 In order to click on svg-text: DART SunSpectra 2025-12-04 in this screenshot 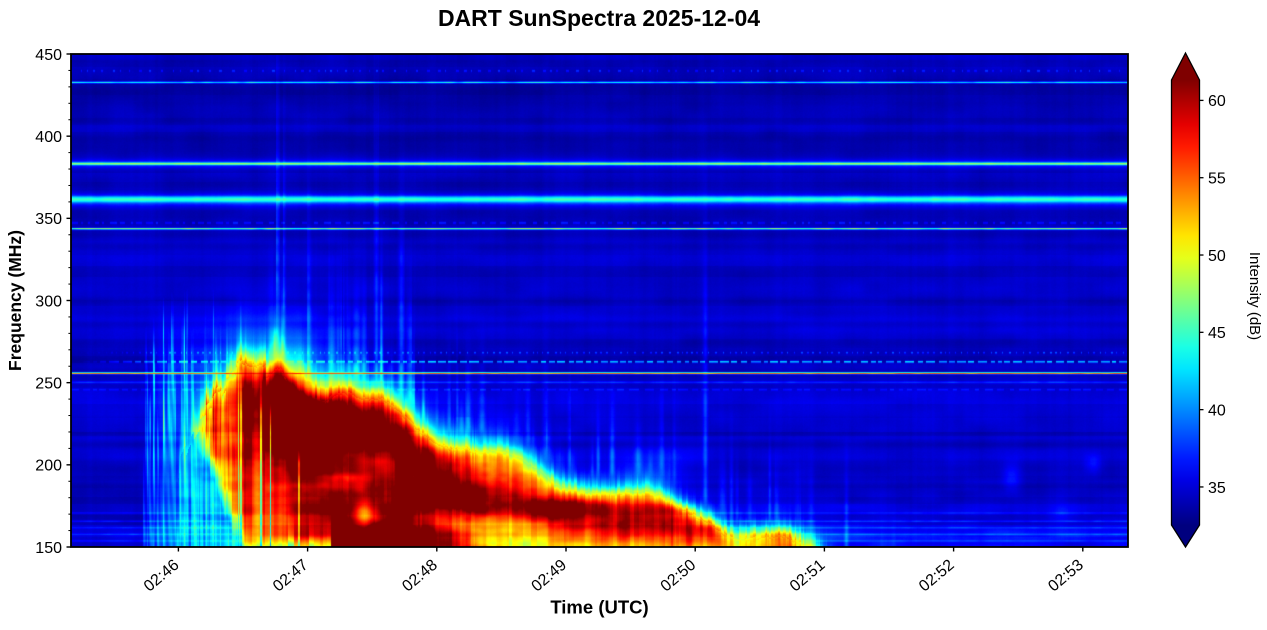, I will do `click(599, 18)`.